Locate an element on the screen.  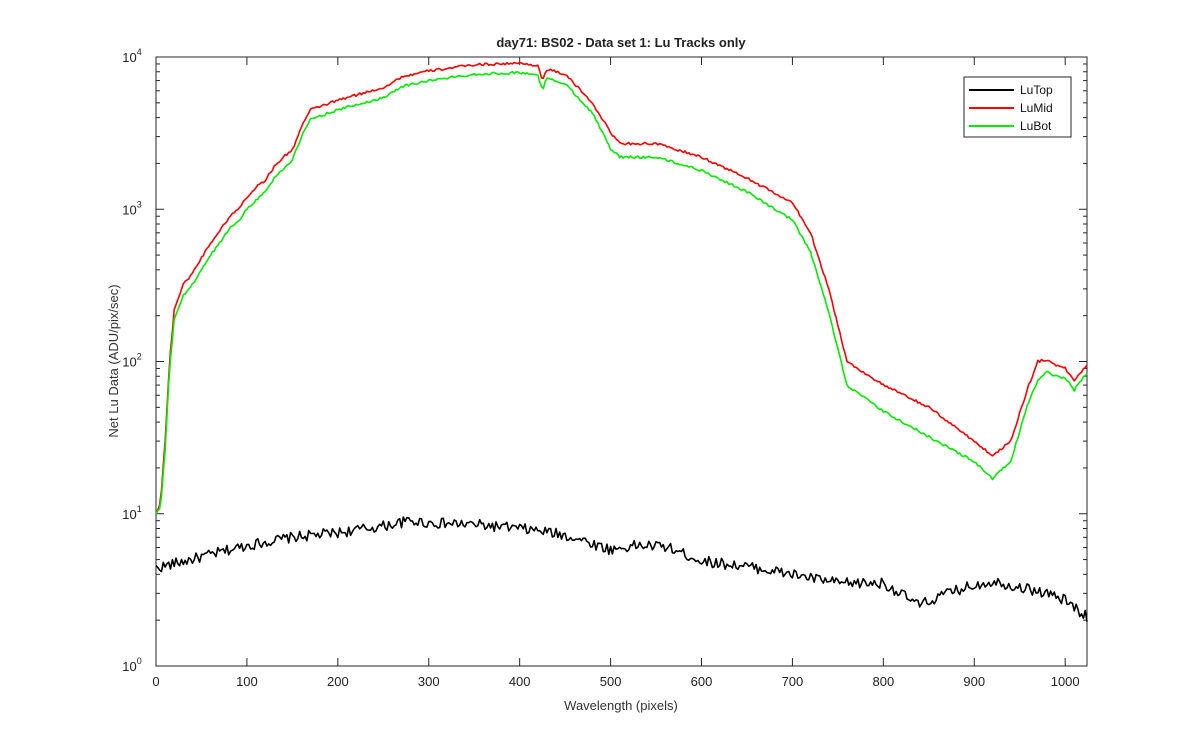
x-tick-label: 0 is located at coordinates (155, 681).